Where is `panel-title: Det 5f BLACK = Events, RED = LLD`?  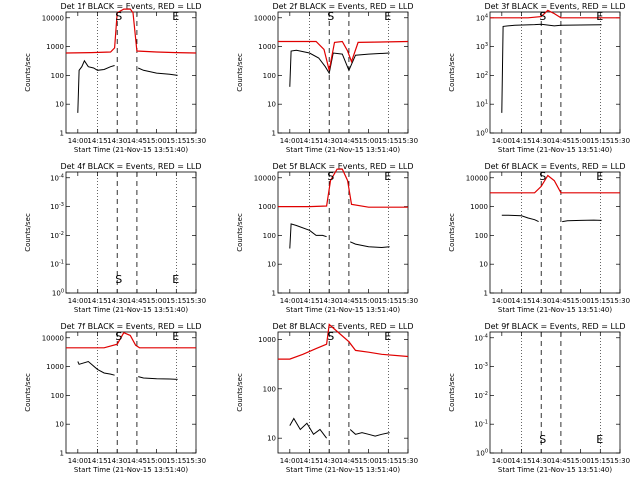 panel-title: Det 5f BLACK = Events, RED = LLD is located at coordinates (342, 166).